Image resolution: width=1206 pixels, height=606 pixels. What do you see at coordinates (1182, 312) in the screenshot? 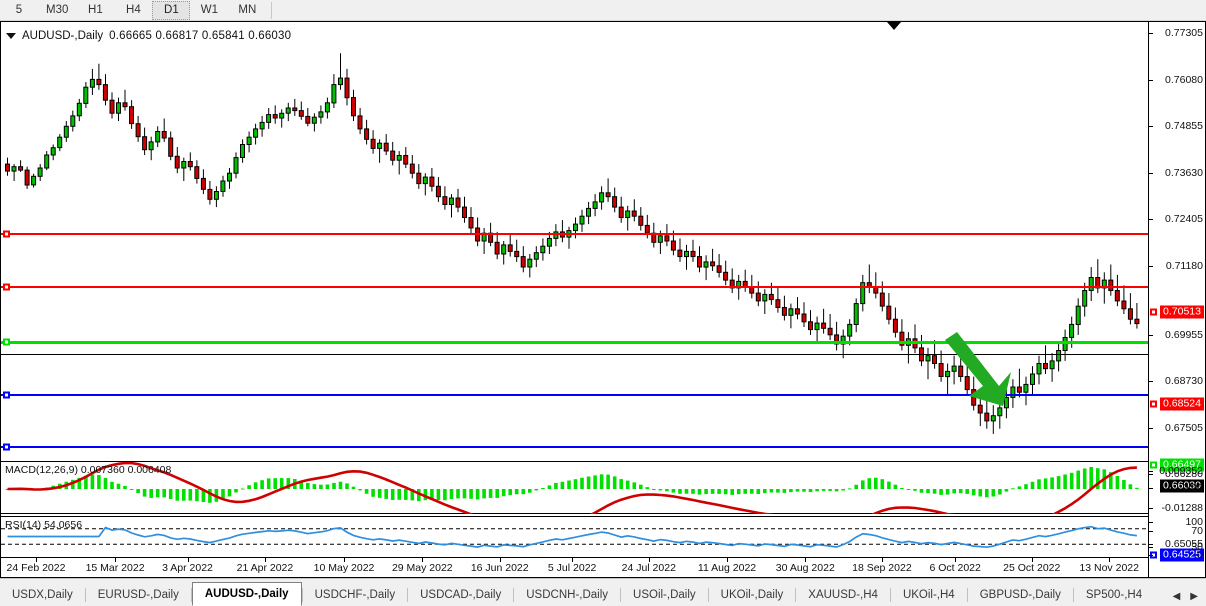
I see `price-level-badge-0.70513: 0.70513` at bounding box center [1182, 312].